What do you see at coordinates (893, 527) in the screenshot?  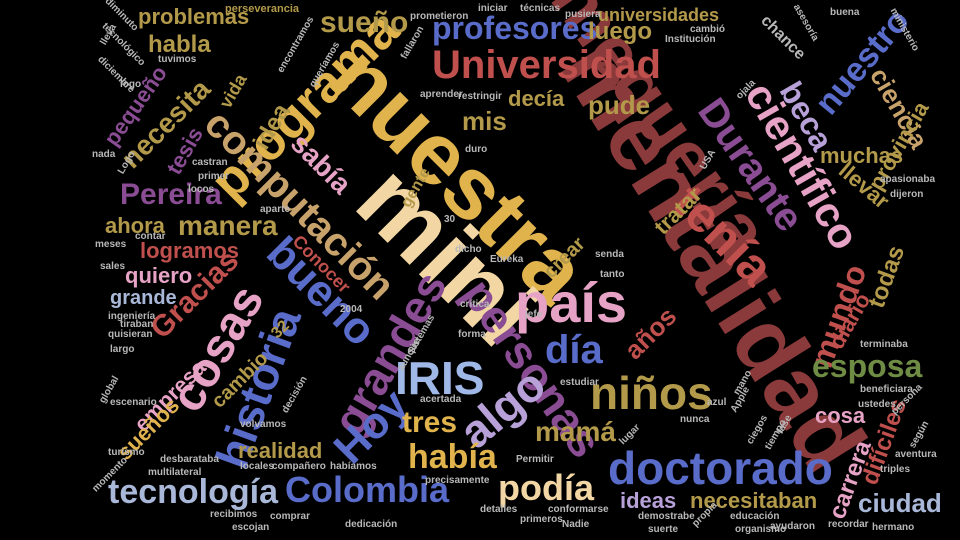 I see `word-hermano: hermano` at bounding box center [893, 527].